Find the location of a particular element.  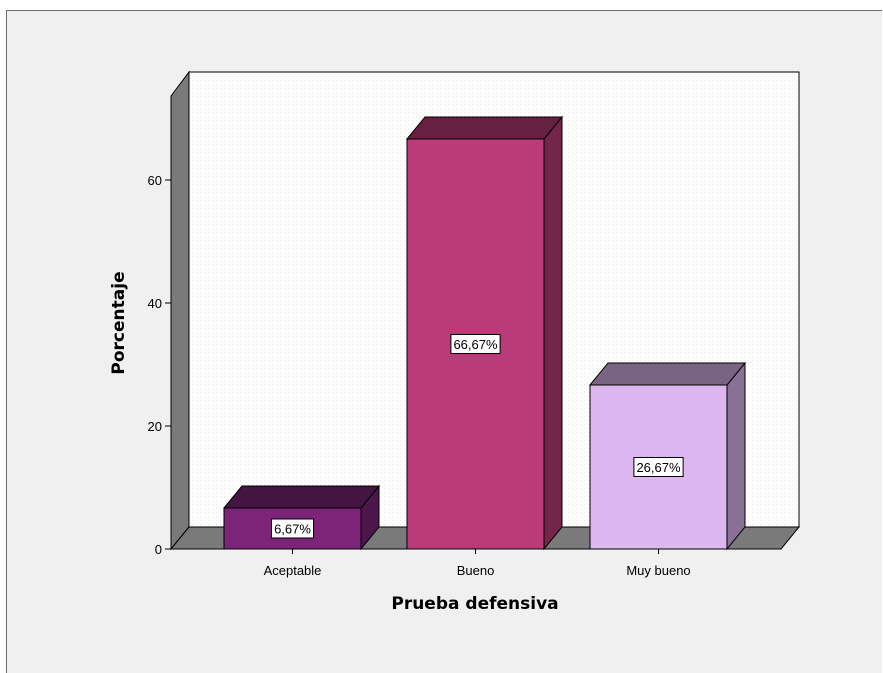

y-tick-label: 20 is located at coordinates (155, 426).